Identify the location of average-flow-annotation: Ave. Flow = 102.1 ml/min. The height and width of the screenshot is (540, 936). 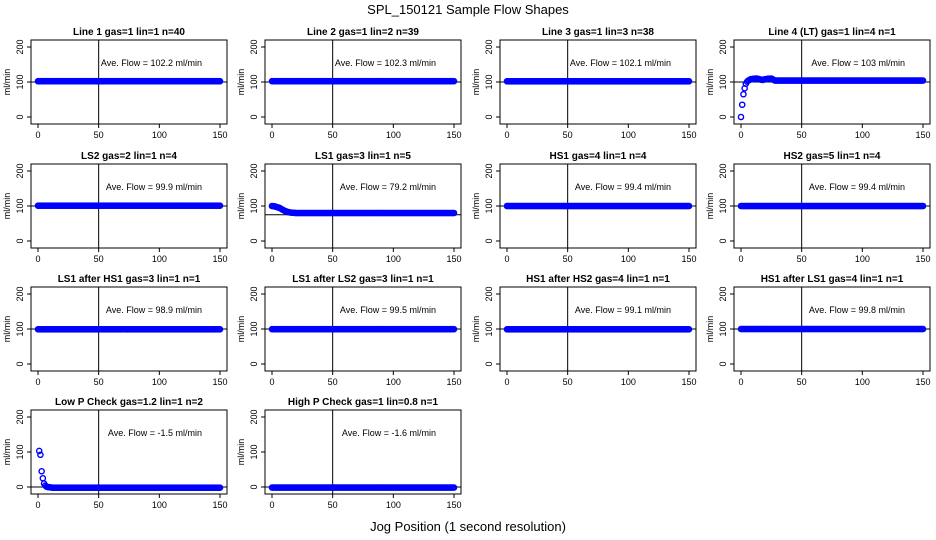
(620, 63).